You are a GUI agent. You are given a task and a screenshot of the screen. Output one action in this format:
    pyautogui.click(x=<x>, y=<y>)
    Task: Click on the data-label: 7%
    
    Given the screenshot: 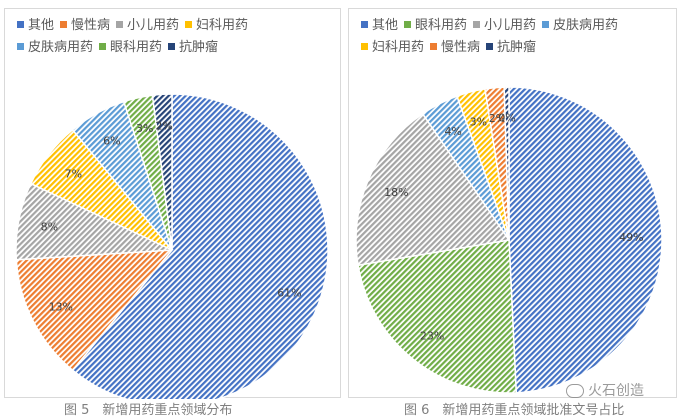 What is the action you would take?
    pyautogui.click(x=73, y=174)
    